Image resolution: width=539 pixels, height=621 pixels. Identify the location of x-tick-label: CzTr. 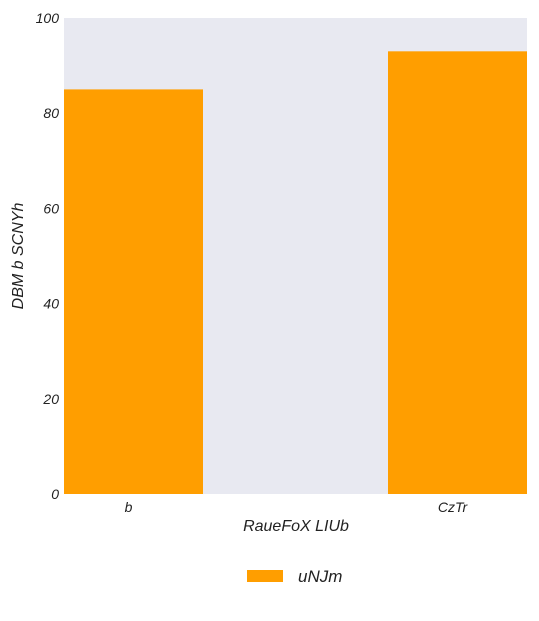
(453, 507).